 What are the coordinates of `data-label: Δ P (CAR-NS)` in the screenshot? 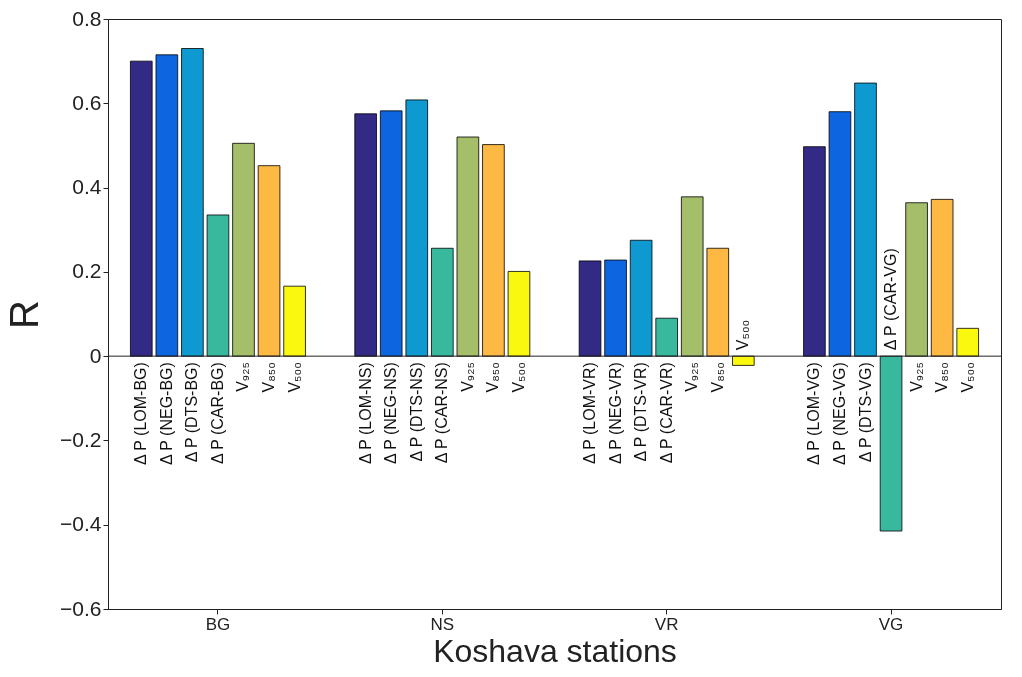 It's located at (442, 413).